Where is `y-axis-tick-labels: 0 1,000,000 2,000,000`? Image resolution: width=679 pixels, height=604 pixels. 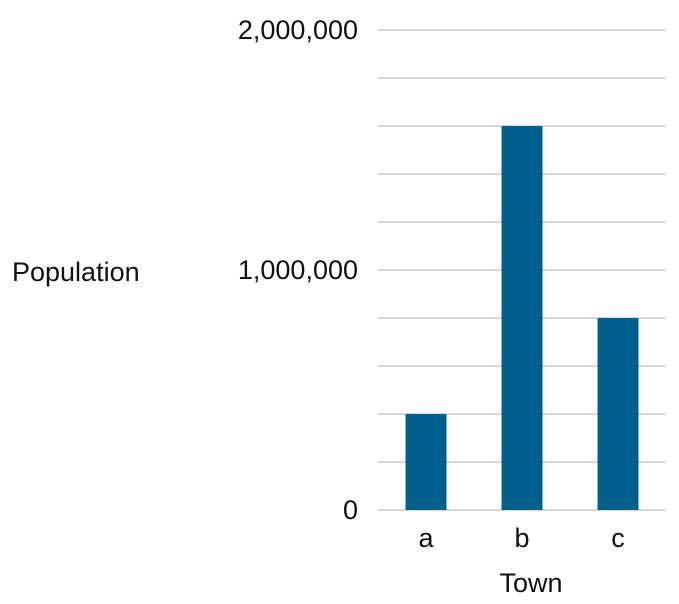 y-axis-tick-labels: 0 1,000,000 2,000,000 is located at coordinates (298, 270).